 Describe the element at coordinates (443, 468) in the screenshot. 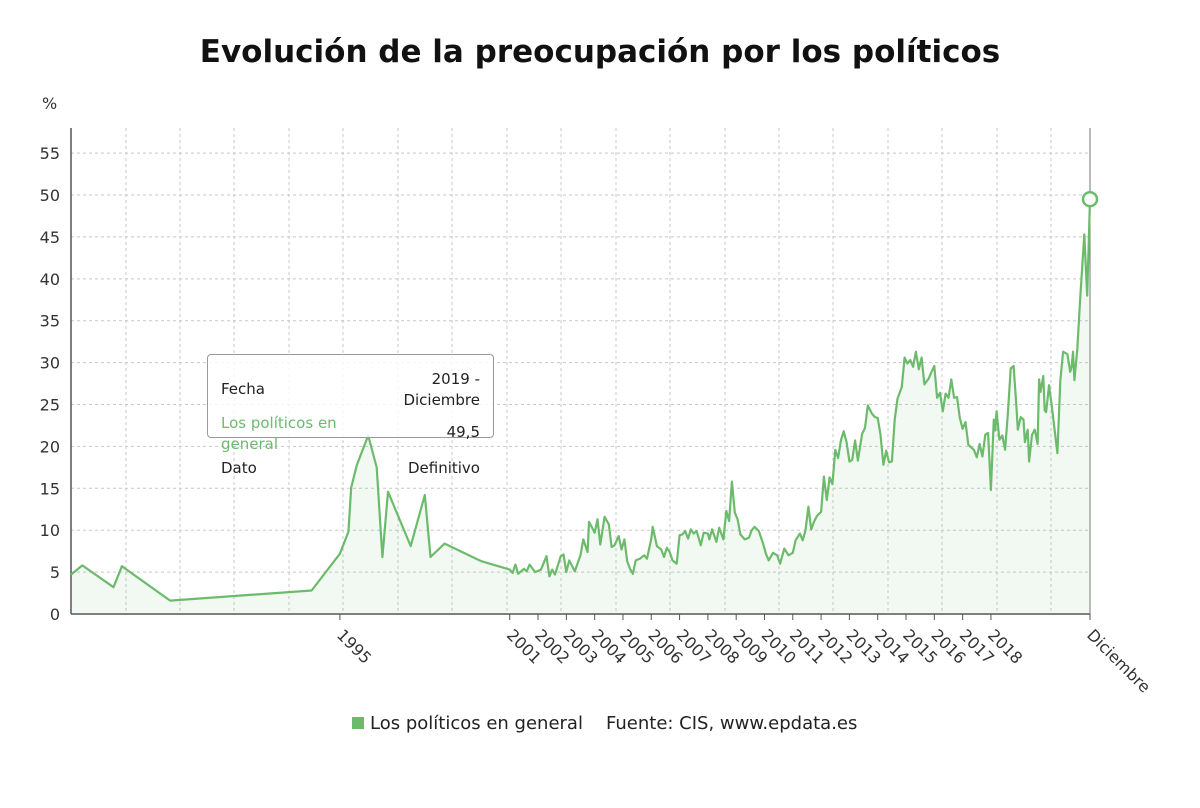

I see `tooltip-status-value: Definitivo` at that location.